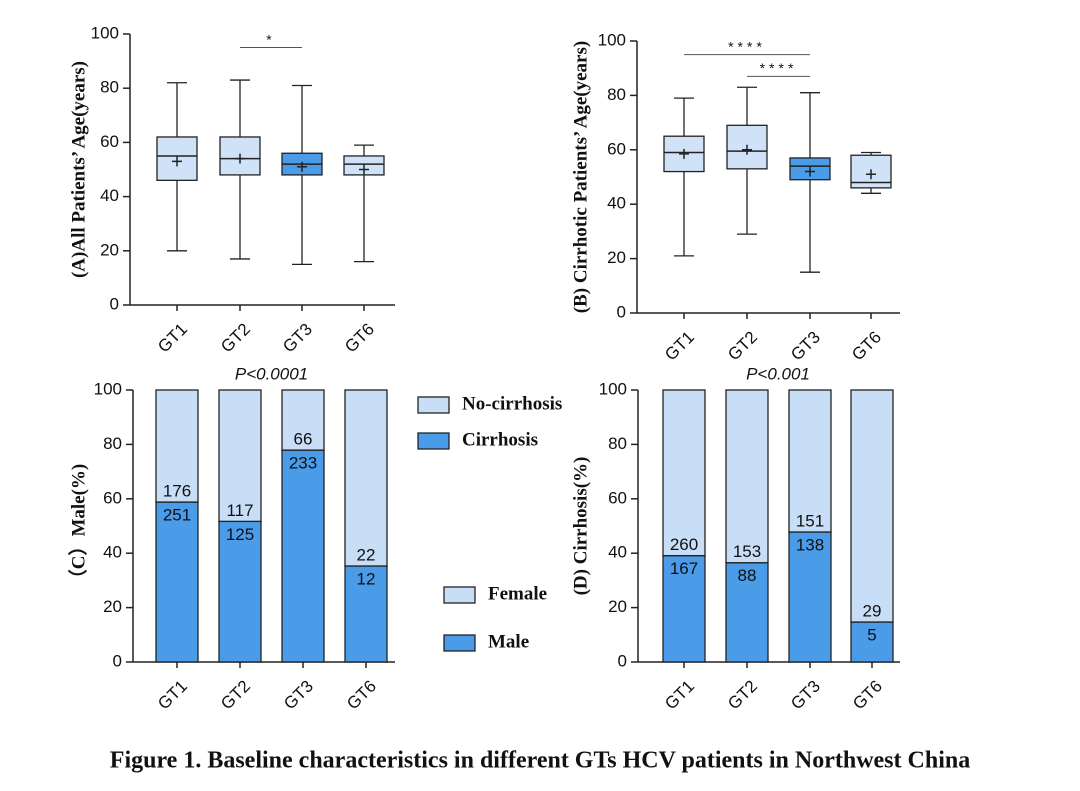 The image size is (1080, 791). What do you see at coordinates (580, 526) in the screenshot?
I see `y-axis-label: (D) Cirrhosis(%)` at bounding box center [580, 526].